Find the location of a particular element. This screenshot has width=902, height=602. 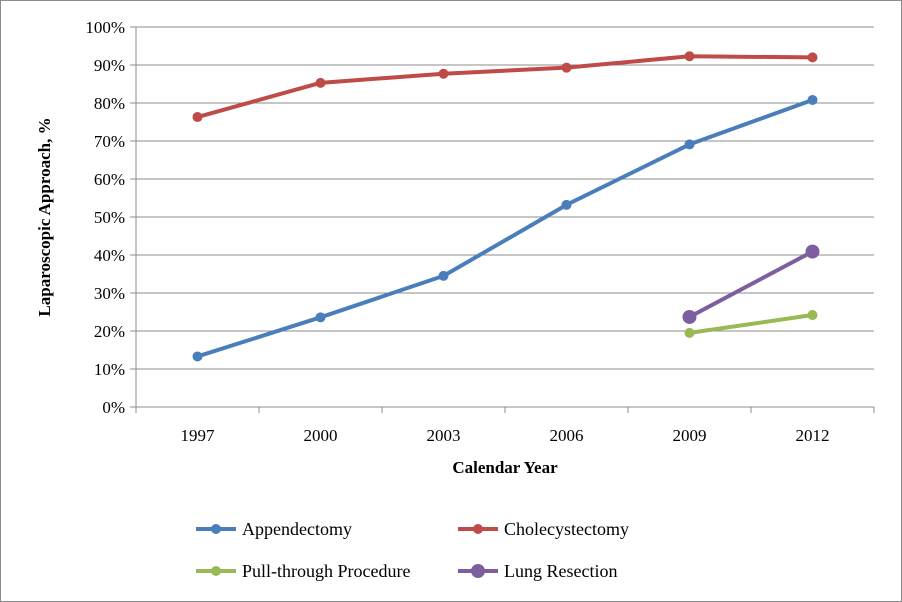

x-tick-label: 2006 is located at coordinates (567, 435).